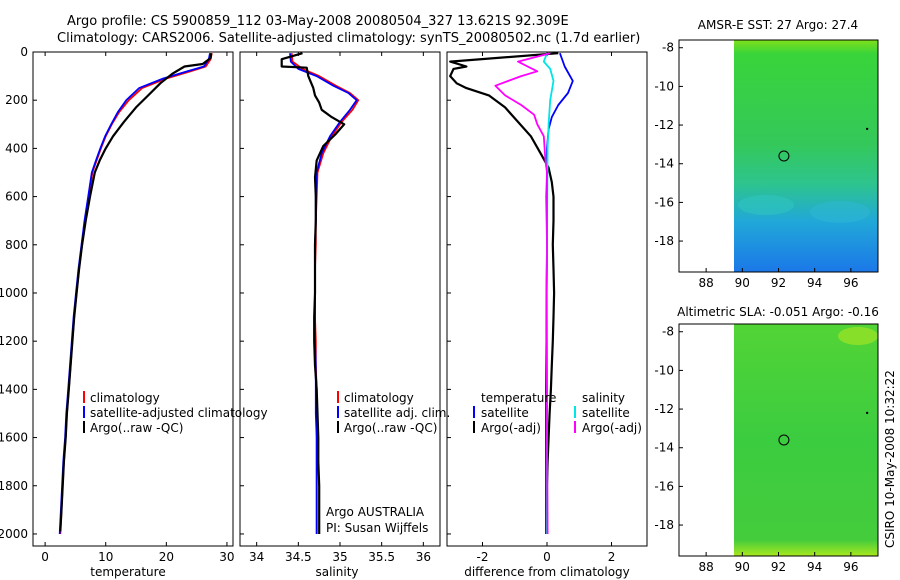 The width and height of the screenshot is (900, 580). Describe the element at coordinates (14, 389) in the screenshot. I see `y-tick-label: 1400` at that location.